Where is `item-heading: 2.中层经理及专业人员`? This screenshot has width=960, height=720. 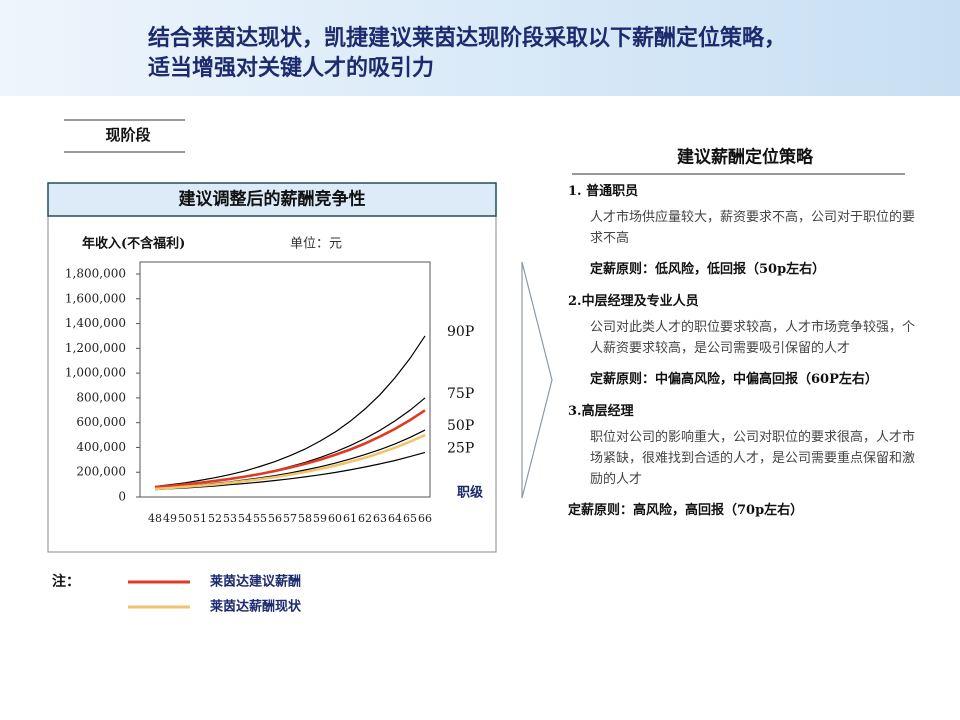 item-heading: 2.中层经理及专业人员 is located at coordinates (633, 301).